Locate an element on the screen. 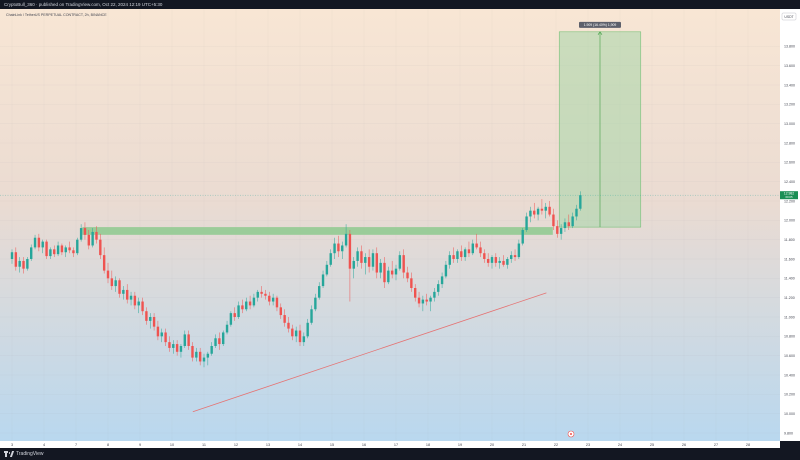 This screenshot has height=460, width=800. y-tick-label: 11.800 is located at coordinates (789, 240).